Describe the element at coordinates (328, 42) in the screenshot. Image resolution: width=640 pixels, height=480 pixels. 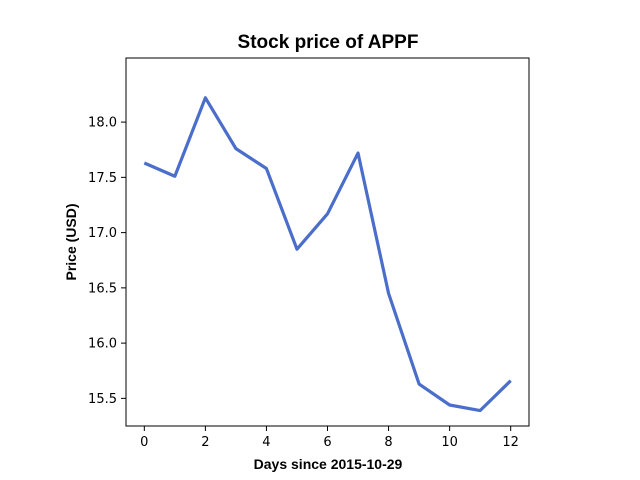
I see `chart-title: Stock price of APPF` at that location.